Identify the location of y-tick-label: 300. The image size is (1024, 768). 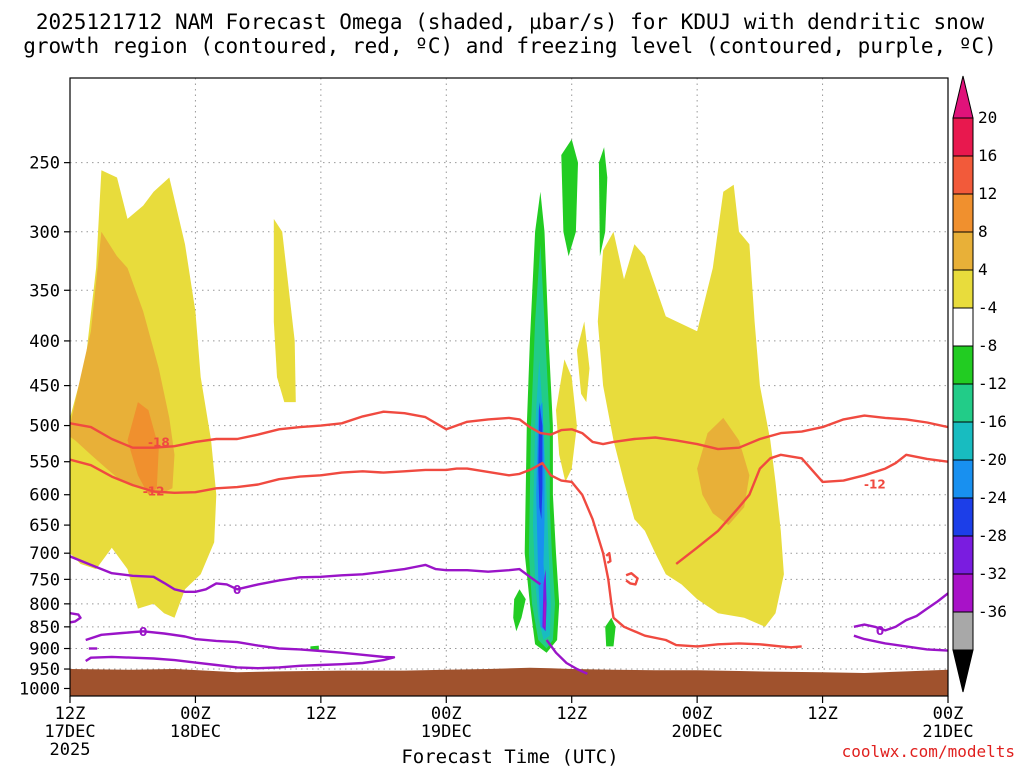
(44, 233).